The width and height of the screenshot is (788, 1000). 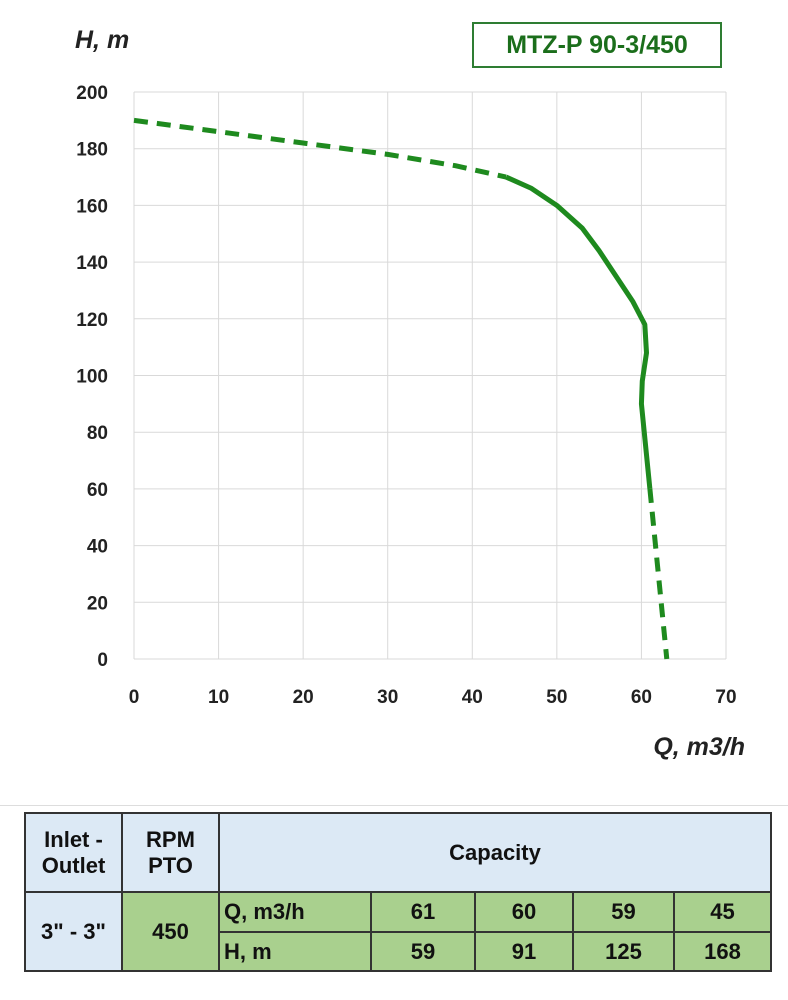 What do you see at coordinates (170, 839) in the screenshot?
I see `rpm-label: RPM` at bounding box center [170, 839].